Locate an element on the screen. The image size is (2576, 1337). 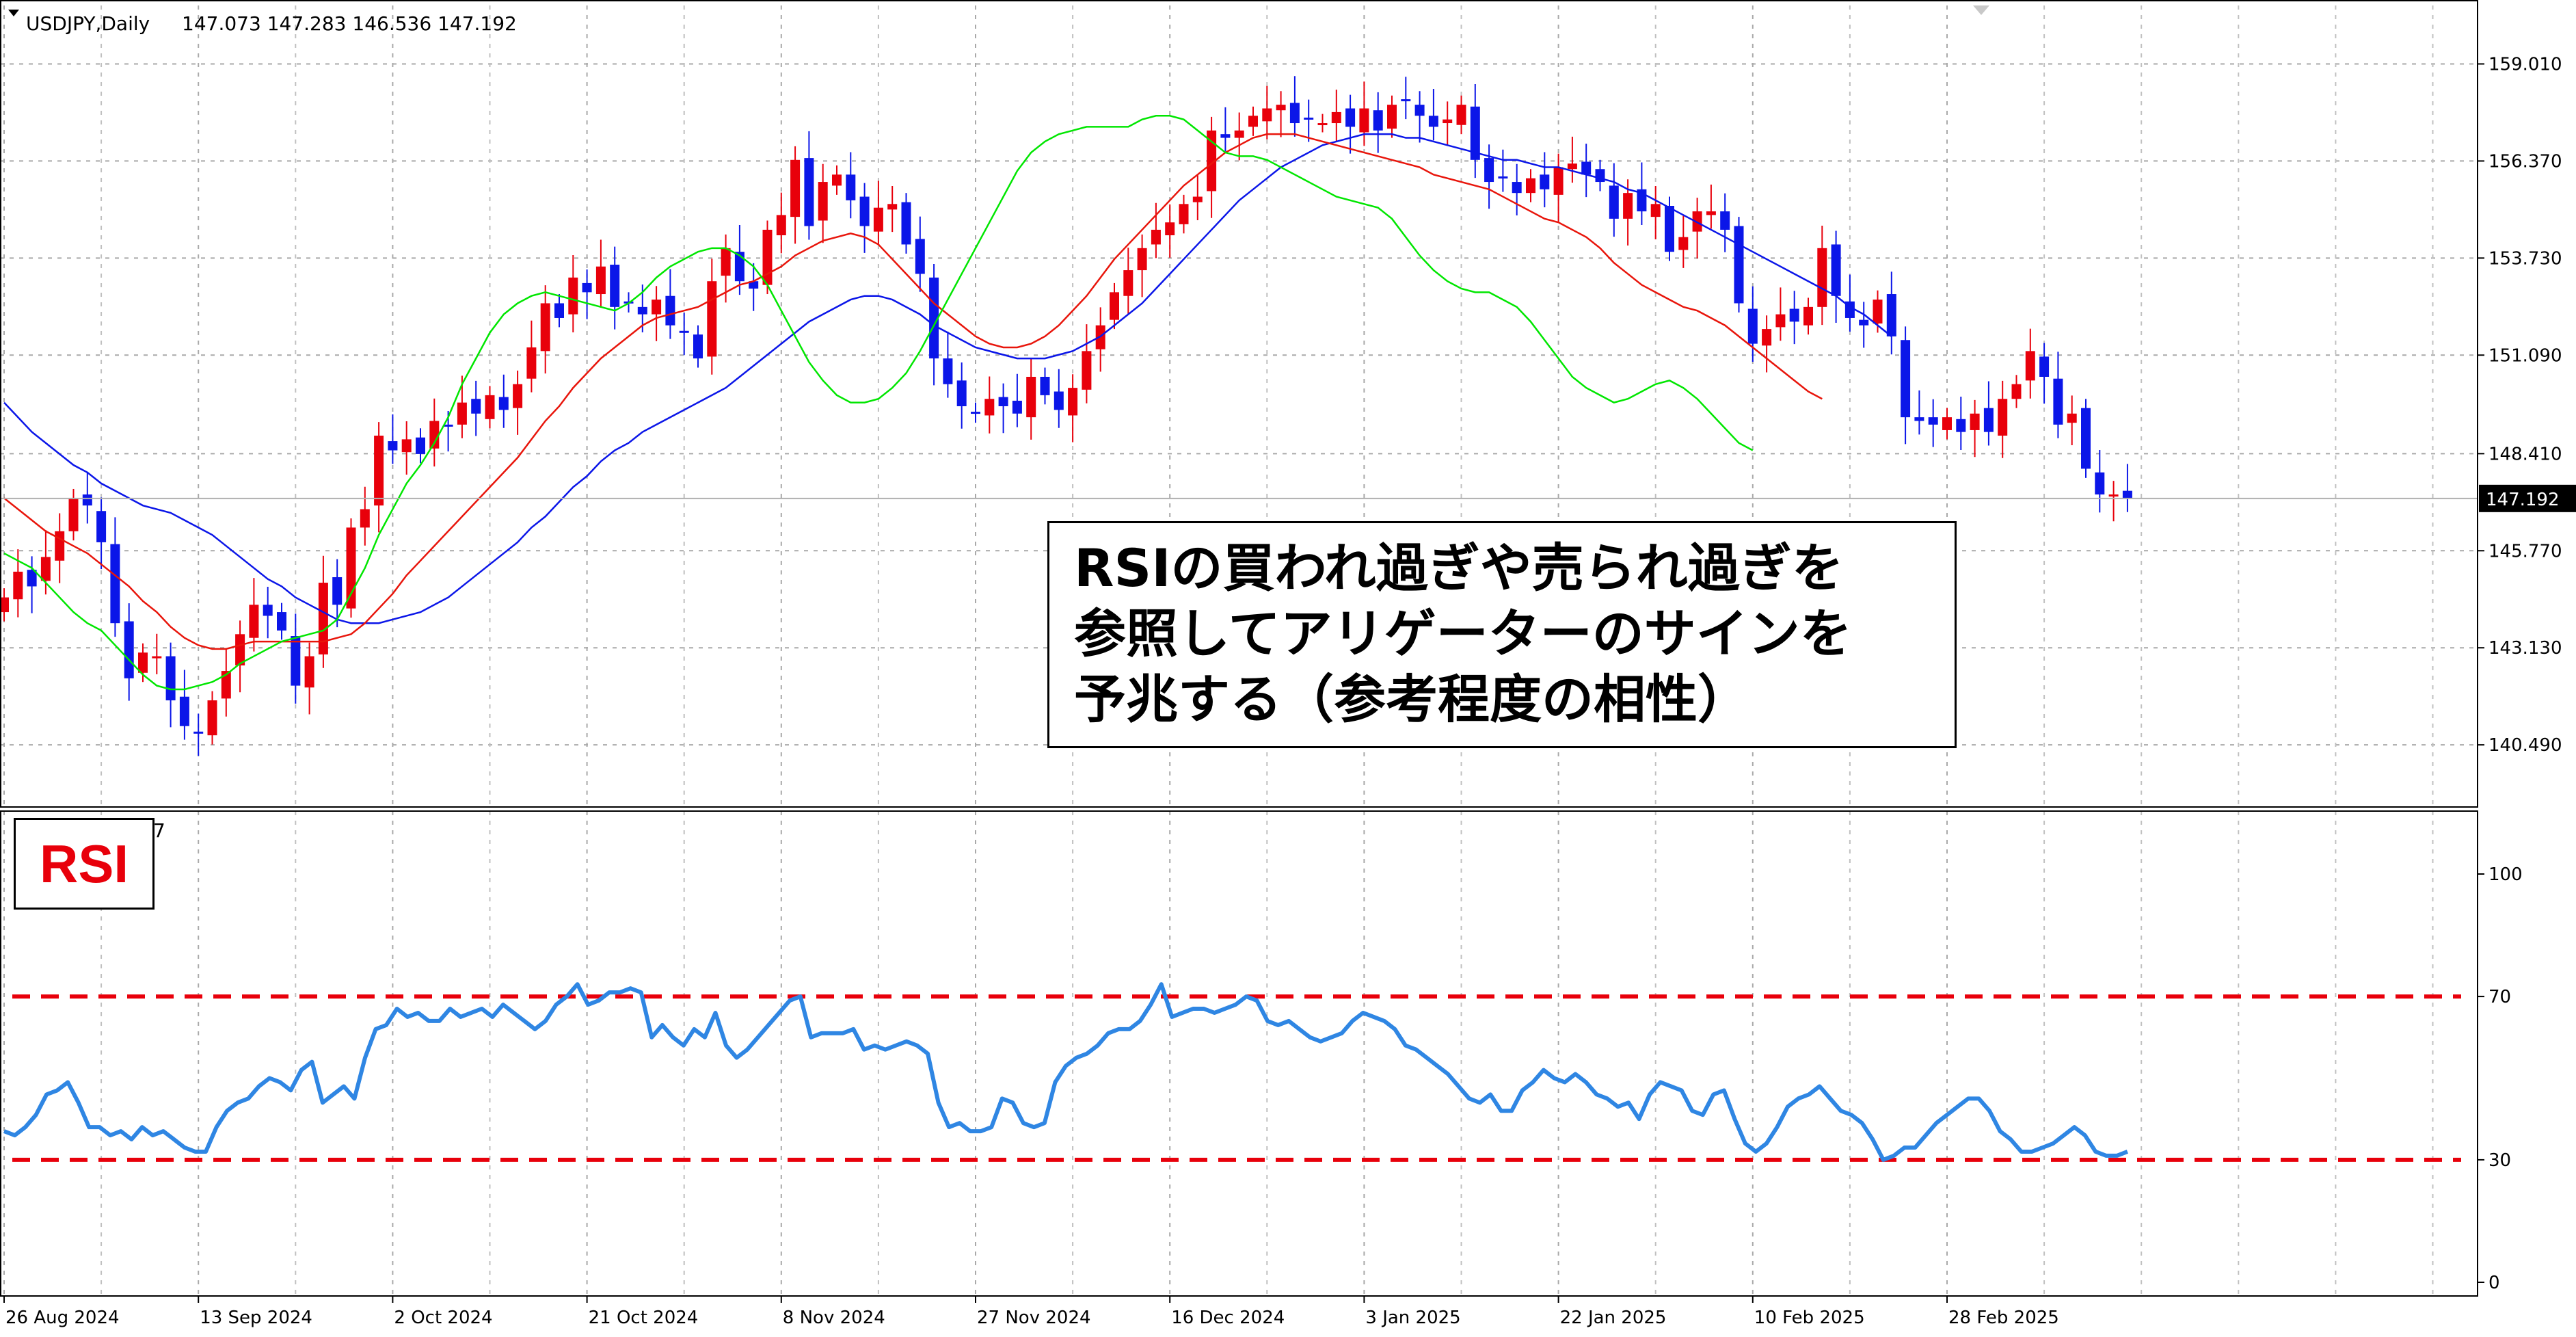
time-tick-label: 16 Dec 2024 is located at coordinates (1228, 1318).